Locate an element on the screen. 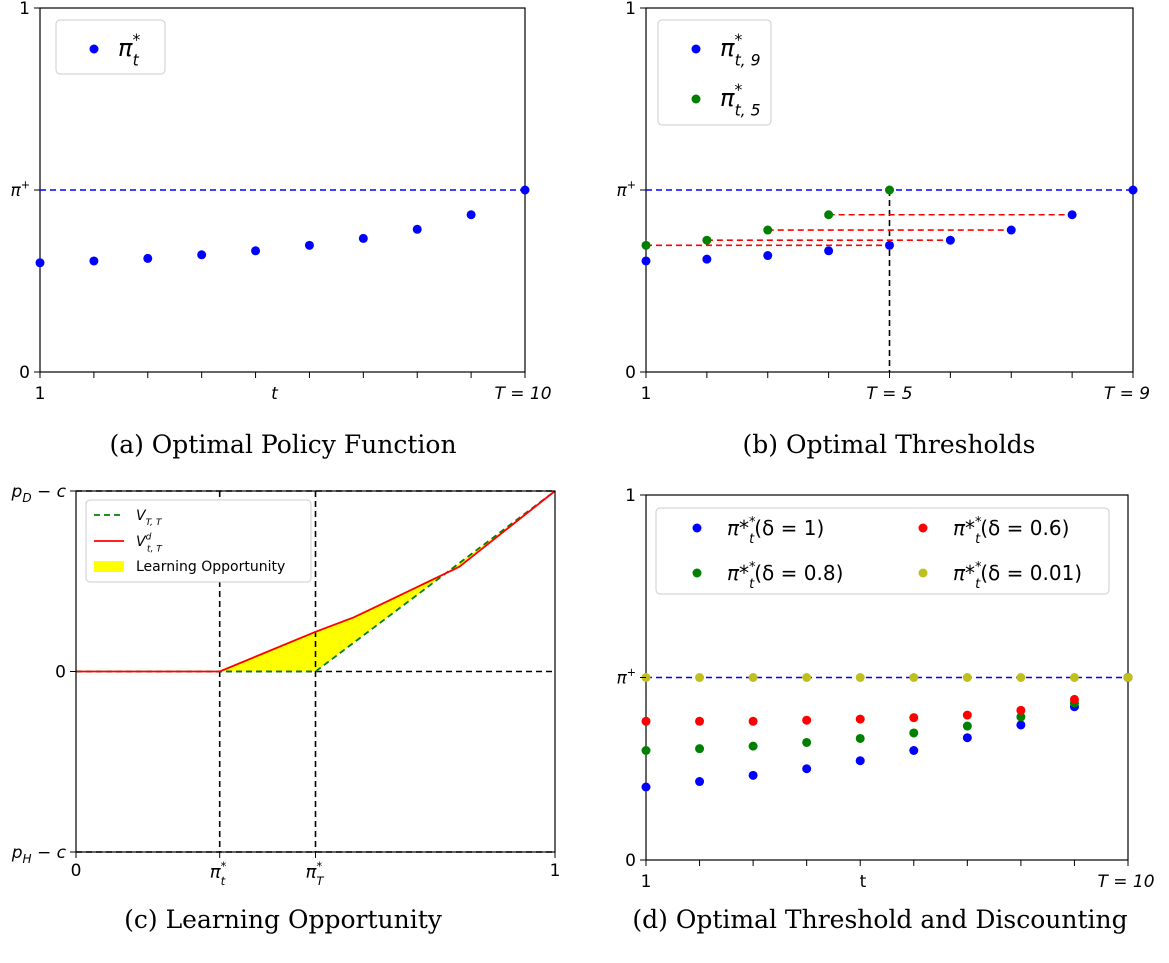 Image resolution: width=1169 pixels, height=963 pixels. legend-box-c is located at coordinates (198, 541).